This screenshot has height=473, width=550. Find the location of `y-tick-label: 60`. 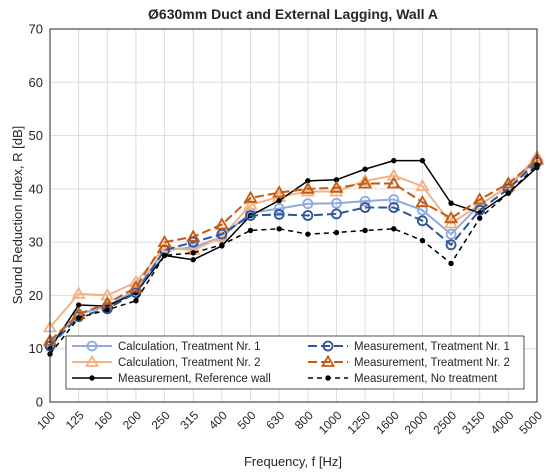

y-tick-label: 60 is located at coordinates (36, 82).